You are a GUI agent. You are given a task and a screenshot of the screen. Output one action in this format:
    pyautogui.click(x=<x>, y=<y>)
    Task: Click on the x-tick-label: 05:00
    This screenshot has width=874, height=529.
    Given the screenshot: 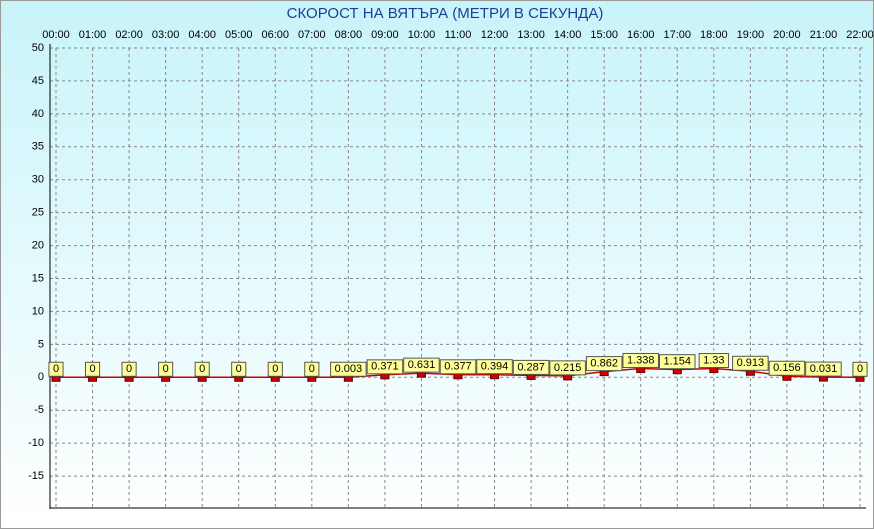 What is the action you would take?
    pyautogui.click(x=239, y=35)
    